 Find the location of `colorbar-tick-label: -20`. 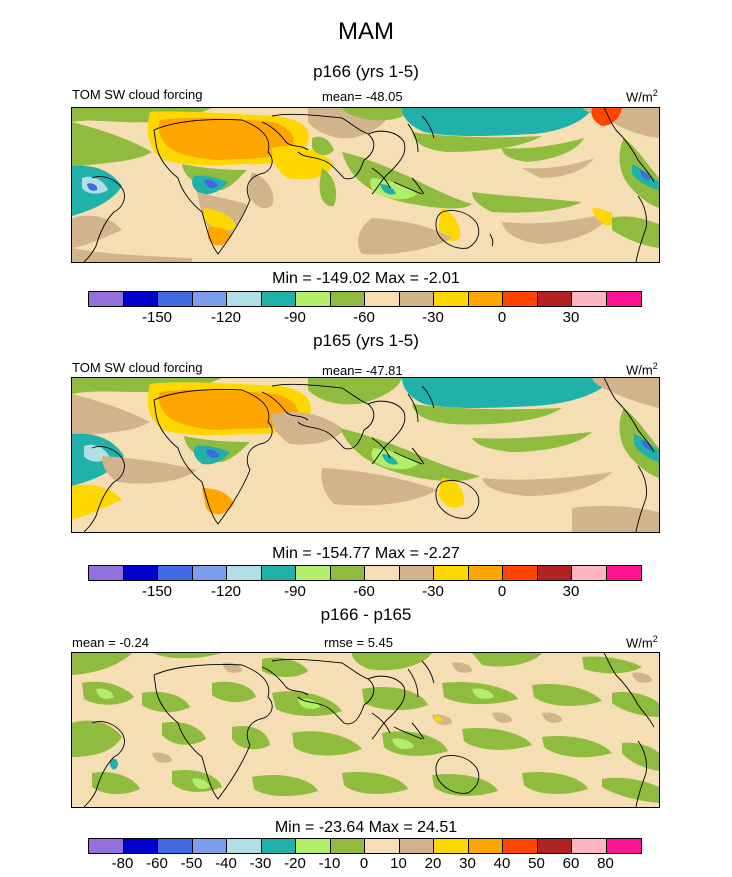

colorbar-tick-label: -20 is located at coordinates (295, 863).